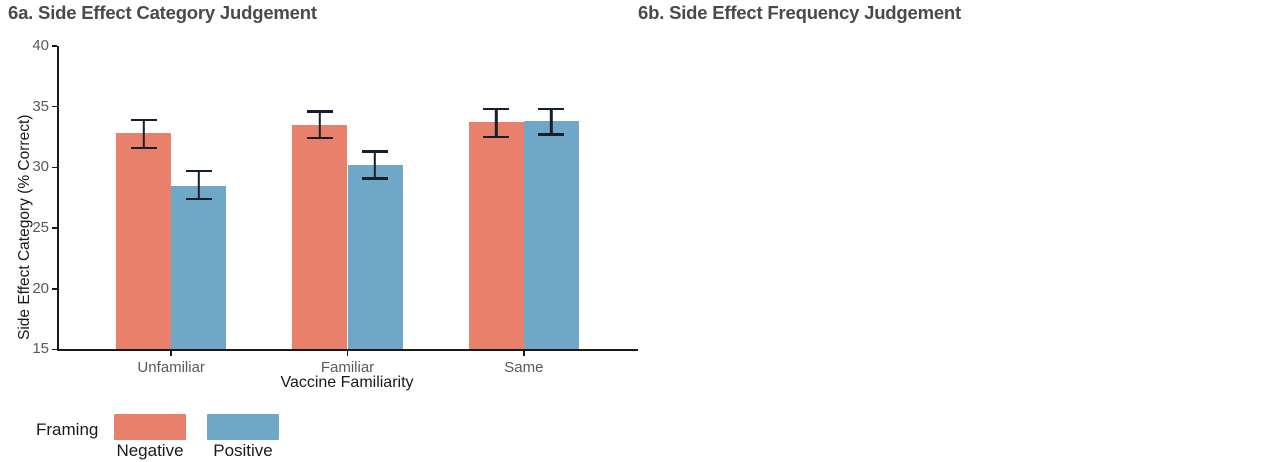 This screenshot has width=1280, height=462. What do you see at coordinates (524, 367) in the screenshot?
I see `x-tick-label: Same` at bounding box center [524, 367].